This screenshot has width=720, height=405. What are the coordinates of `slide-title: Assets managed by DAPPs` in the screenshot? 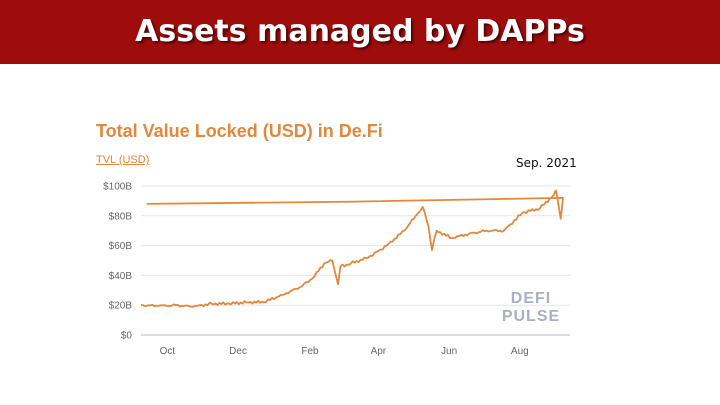 It's located at (360, 31).